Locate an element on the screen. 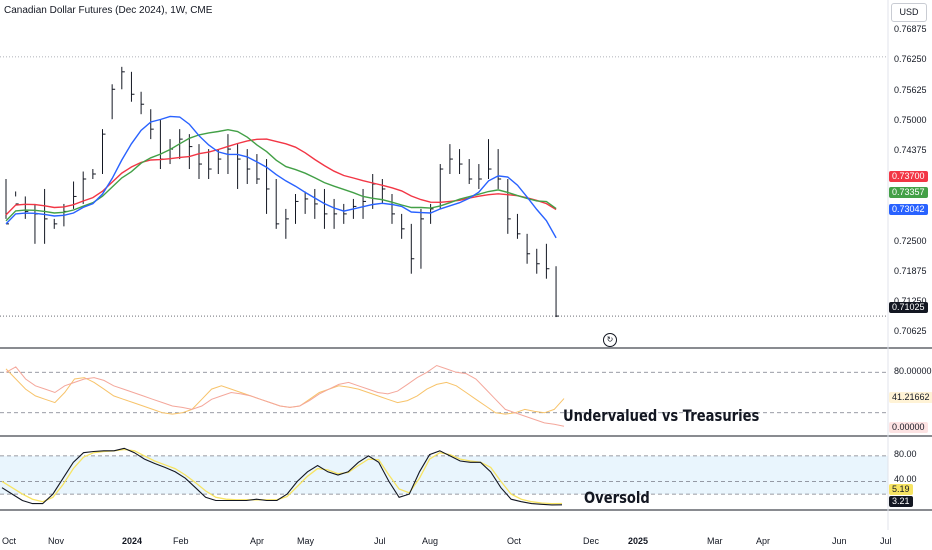 The height and width of the screenshot is (550, 932). osc2-band is located at coordinates (444, 475).